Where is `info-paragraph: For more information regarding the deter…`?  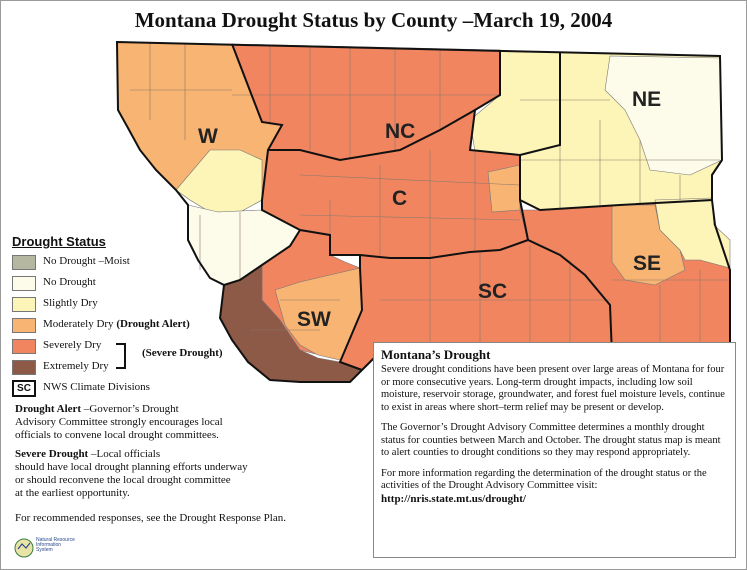
info-paragraph: For more information regarding the deter… is located at coordinates (544, 479).